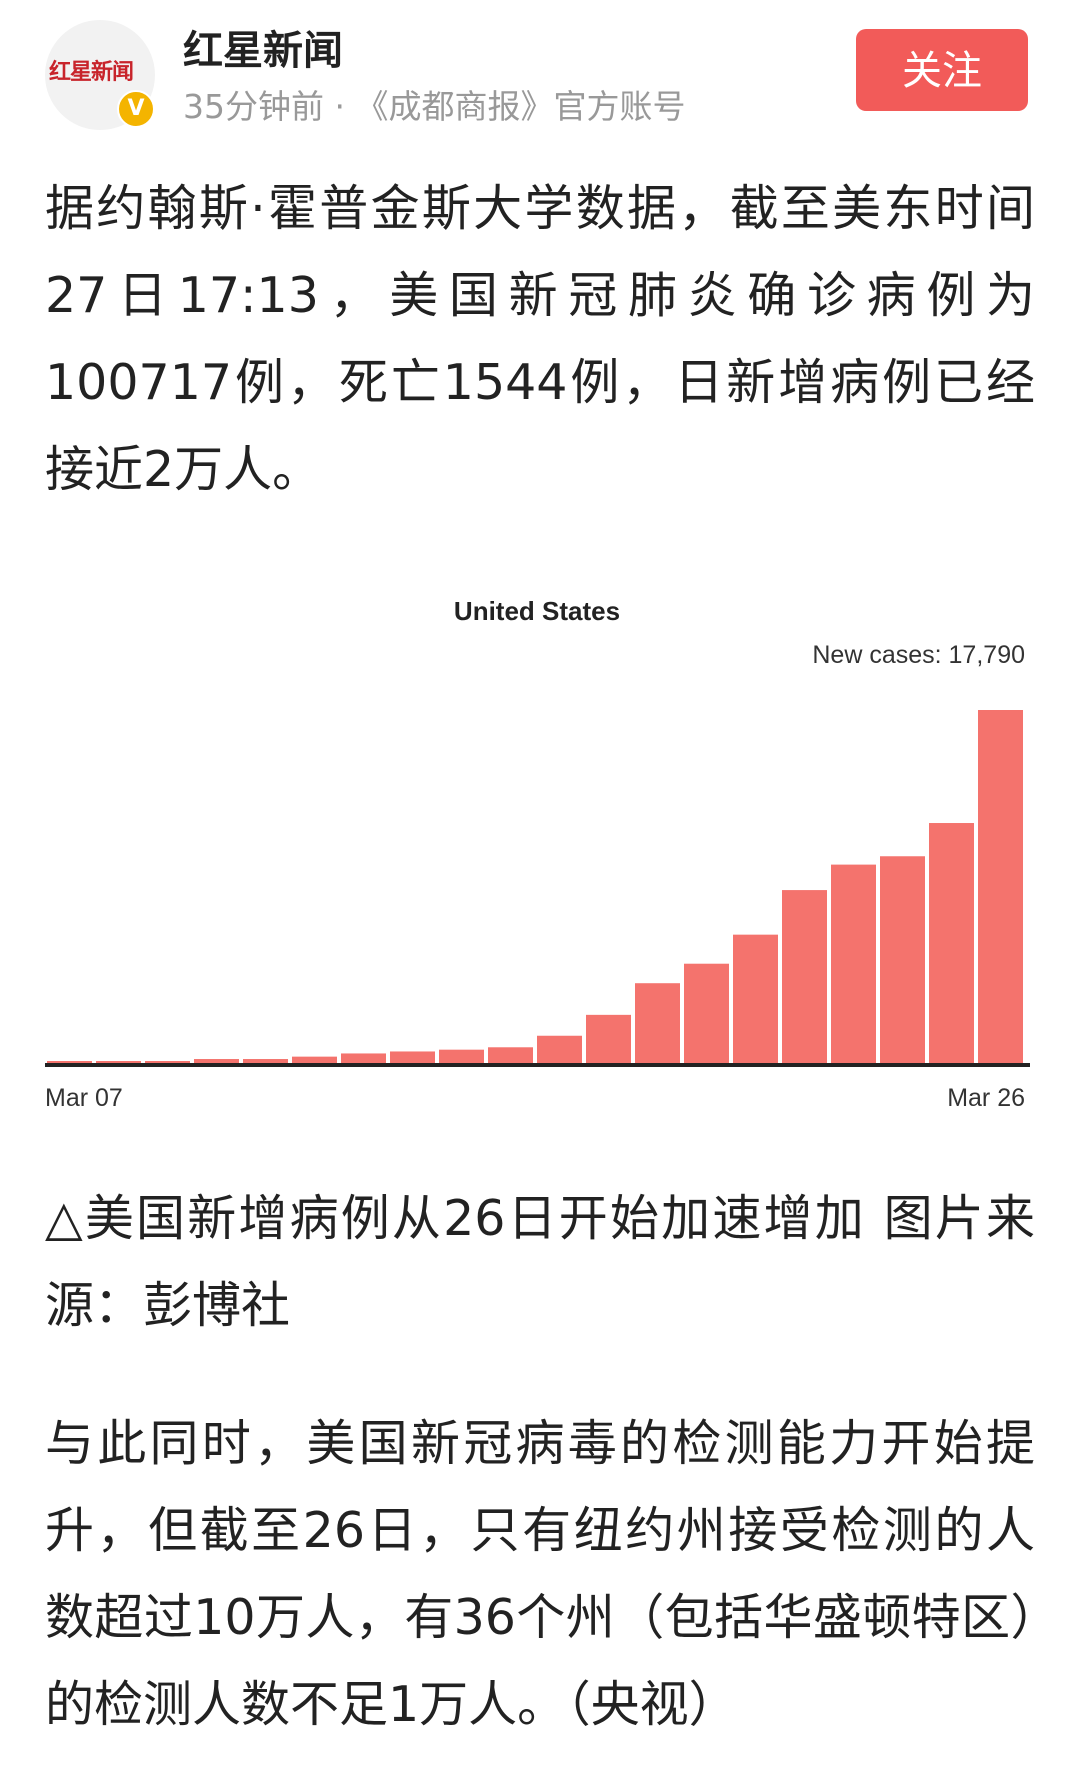 This screenshot has height=1775, width=1080. Describe the element at coordinates (986, 1098) in the screenshot. I see `x-tick-label: Mar 26` at that location.